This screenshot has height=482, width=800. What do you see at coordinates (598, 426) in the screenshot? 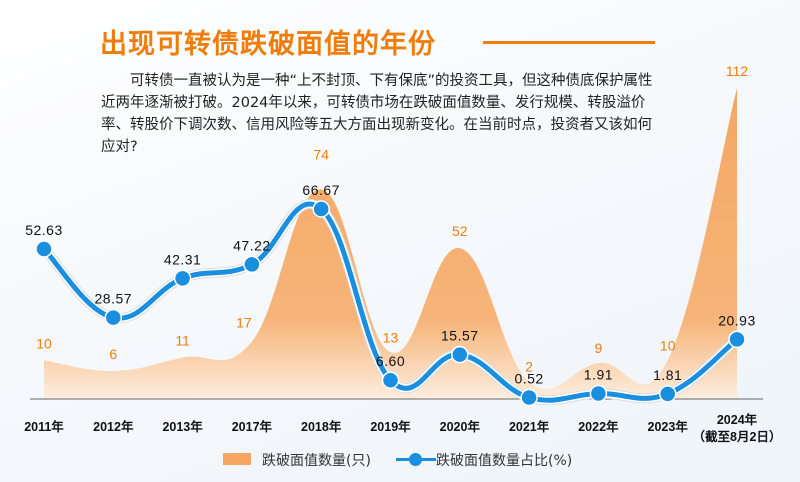
I see `x-tick-label: 2022年` at bounding box center [598, 426].